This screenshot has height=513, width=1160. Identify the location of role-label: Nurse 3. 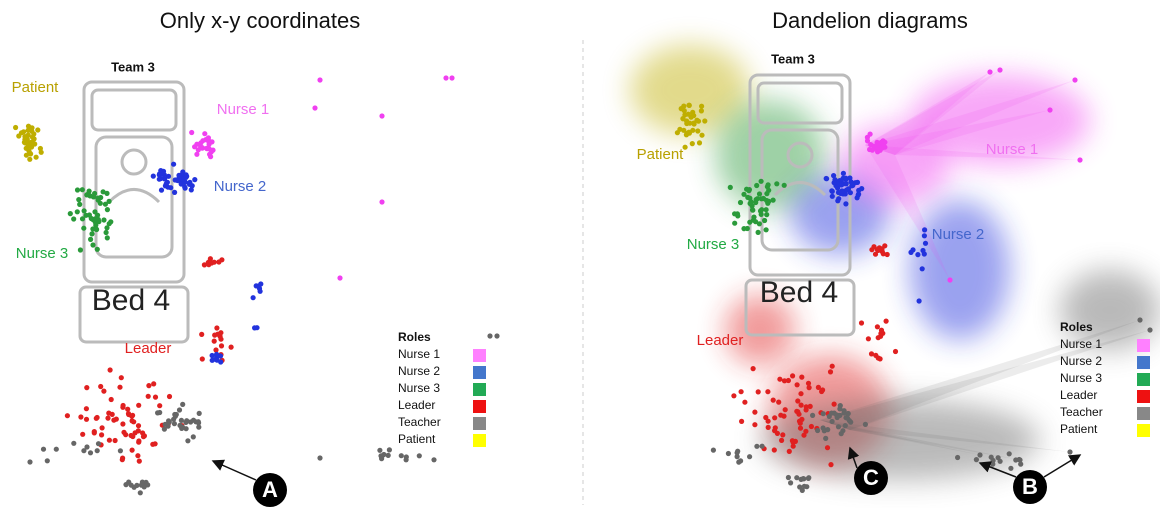
(713, 244).